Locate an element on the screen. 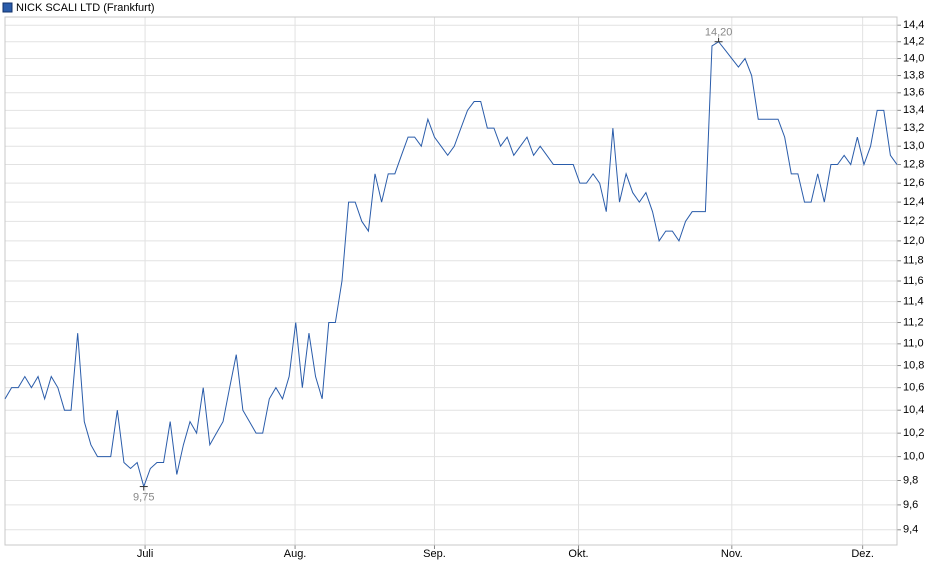 The width and height of the screenshot is (940, 579). y-tick-label: 13,0 is located at coordinates (913, 146).